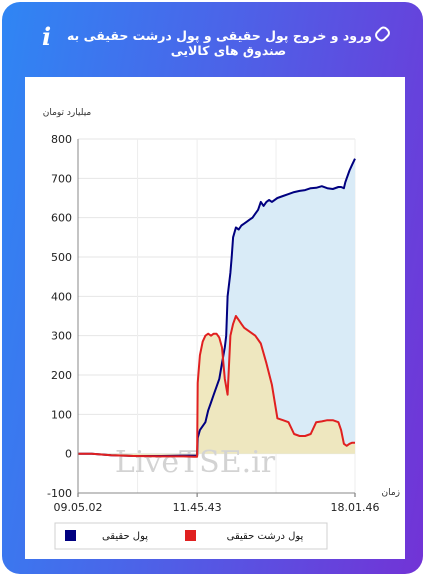 This screenshot has width=429, height=581. Describe the element at coordinates (61, 336) in the screenshot. I see `y-tick-label: 300` at that location.